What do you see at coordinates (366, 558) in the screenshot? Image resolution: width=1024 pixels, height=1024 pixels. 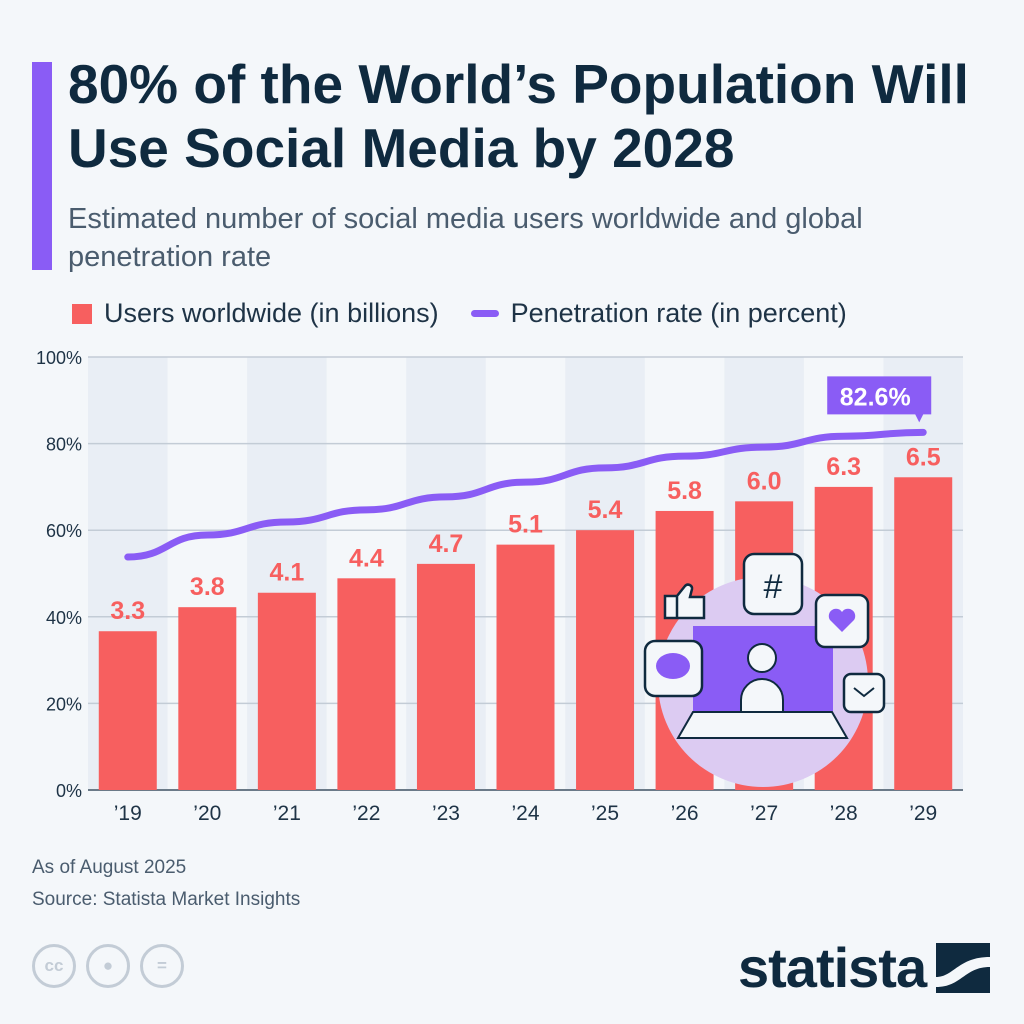 I see `bar-data-label: 4.4` at bounding box center [366, 558].